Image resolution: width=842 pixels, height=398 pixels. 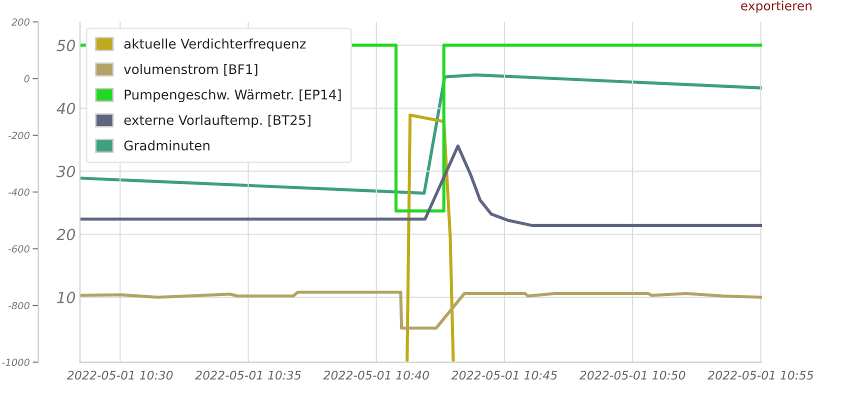 I want to click on legend-label: Pumpengeschw. Wärmetr. [EP14], so click(x=232, y=95).